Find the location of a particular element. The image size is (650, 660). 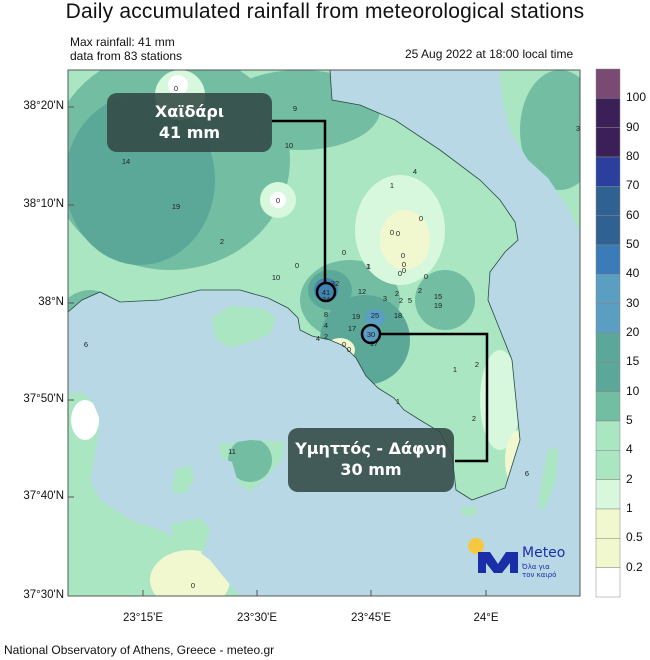

station-value: 30 is located at coordinates (371, 334).